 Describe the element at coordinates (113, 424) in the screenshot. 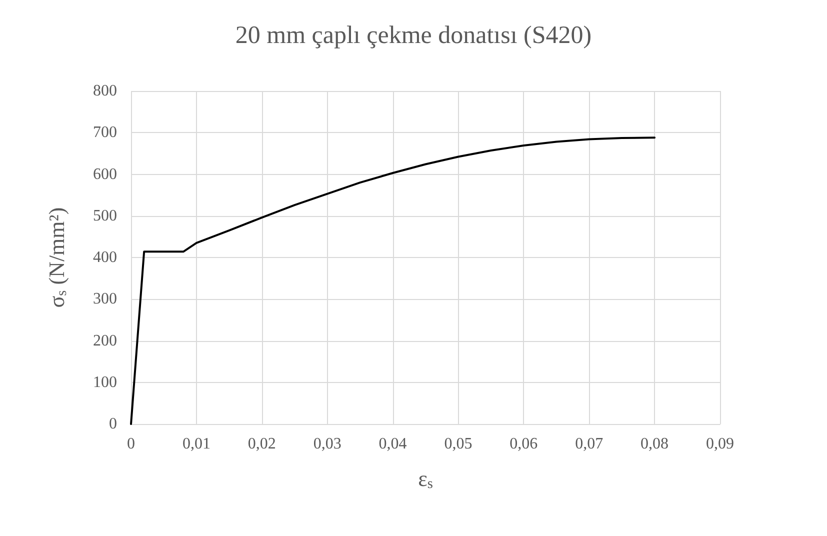

I see `y-tick-label: 0` at that location.